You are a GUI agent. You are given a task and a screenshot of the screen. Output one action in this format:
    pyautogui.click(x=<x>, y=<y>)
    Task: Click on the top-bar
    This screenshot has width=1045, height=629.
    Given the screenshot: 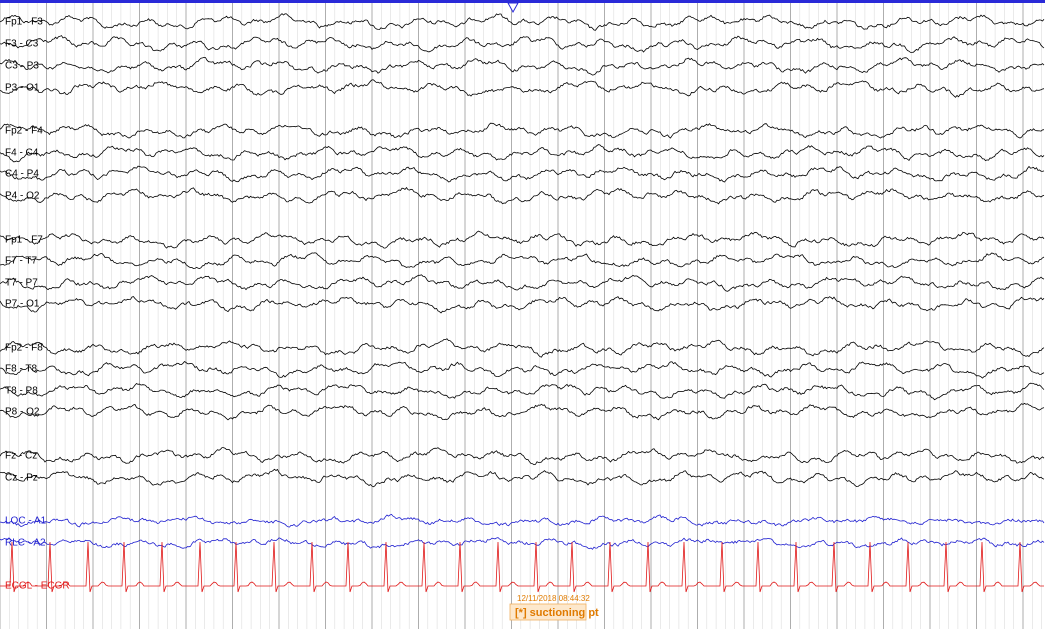 What is the action you would take?
    pyautogui.click(x=522, y=1)
    